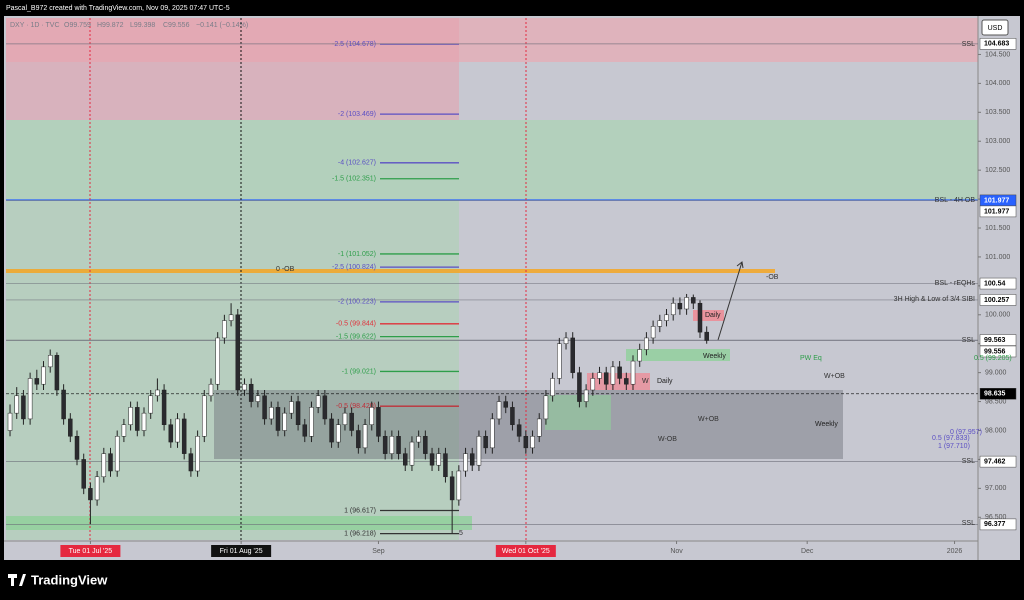 Image resolution: width=1024 pixels, height=600 pixels. What do you see at coordinates (772, 277) in the screenshot?
I see `annotation: -OB` at bounding box center [772, 277].